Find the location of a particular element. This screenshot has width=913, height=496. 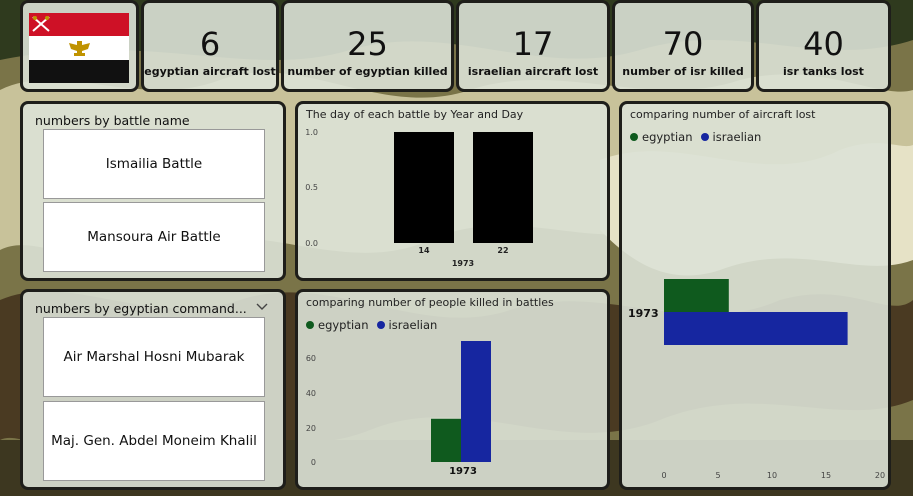

bar-egyptian-killed is located at coordinates (446, 440).